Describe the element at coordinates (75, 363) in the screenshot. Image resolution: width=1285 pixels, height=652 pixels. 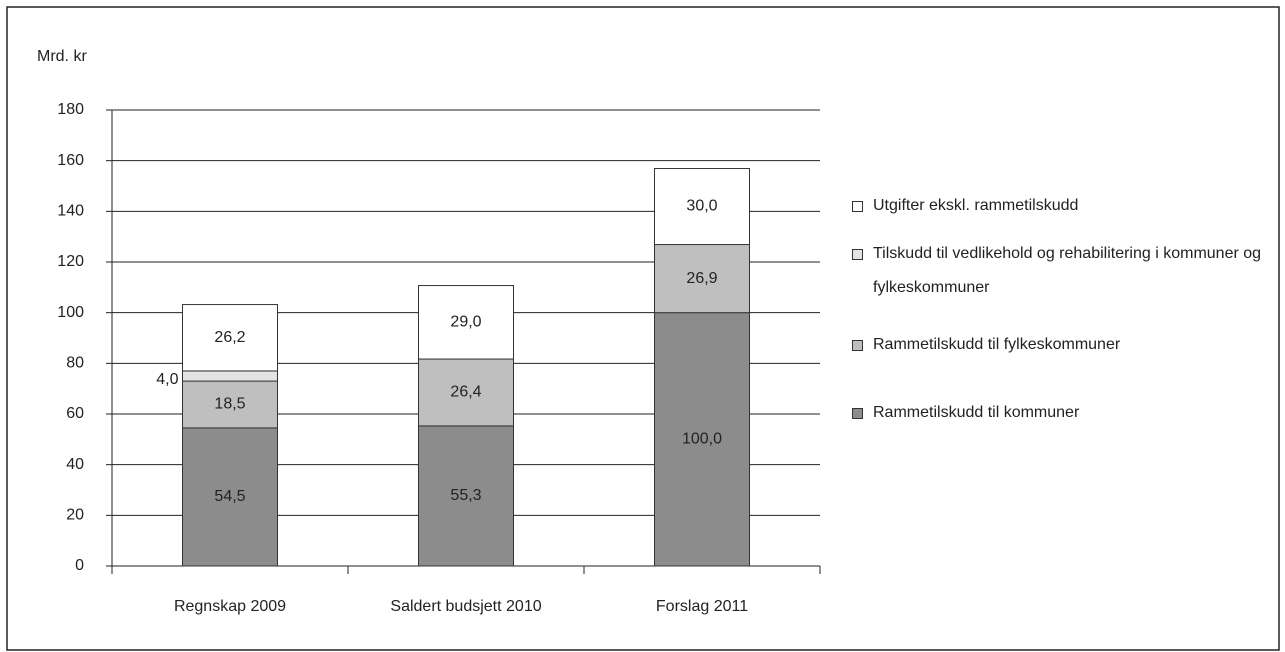
I see `y-tick-label: 80` at that location.